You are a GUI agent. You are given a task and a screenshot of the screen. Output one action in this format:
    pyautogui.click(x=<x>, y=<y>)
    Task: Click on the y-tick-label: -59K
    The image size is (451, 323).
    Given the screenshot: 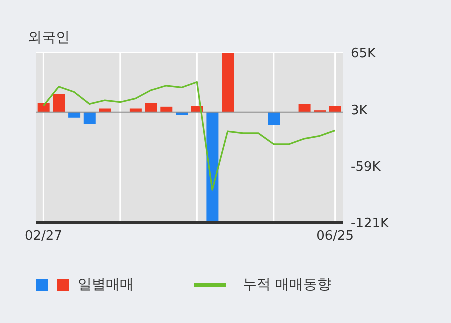 What is the action you would take?
    pyautogui.click(x=366, y=167)
    